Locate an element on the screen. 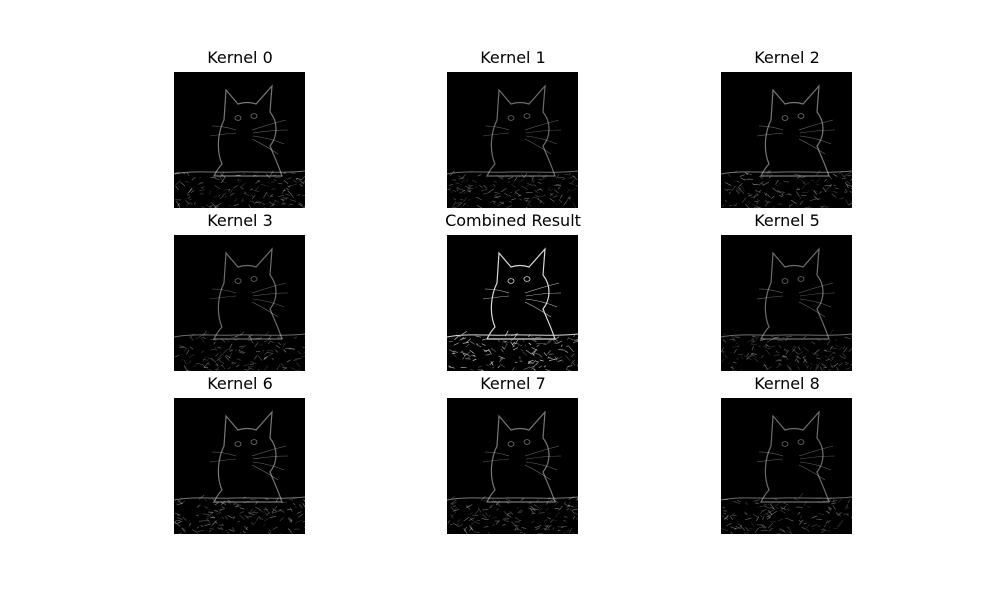 Image resolution: width=1000 pixels, height=600 pixels. panel-title: Kernel 2 is located at coordinates (787, 57).